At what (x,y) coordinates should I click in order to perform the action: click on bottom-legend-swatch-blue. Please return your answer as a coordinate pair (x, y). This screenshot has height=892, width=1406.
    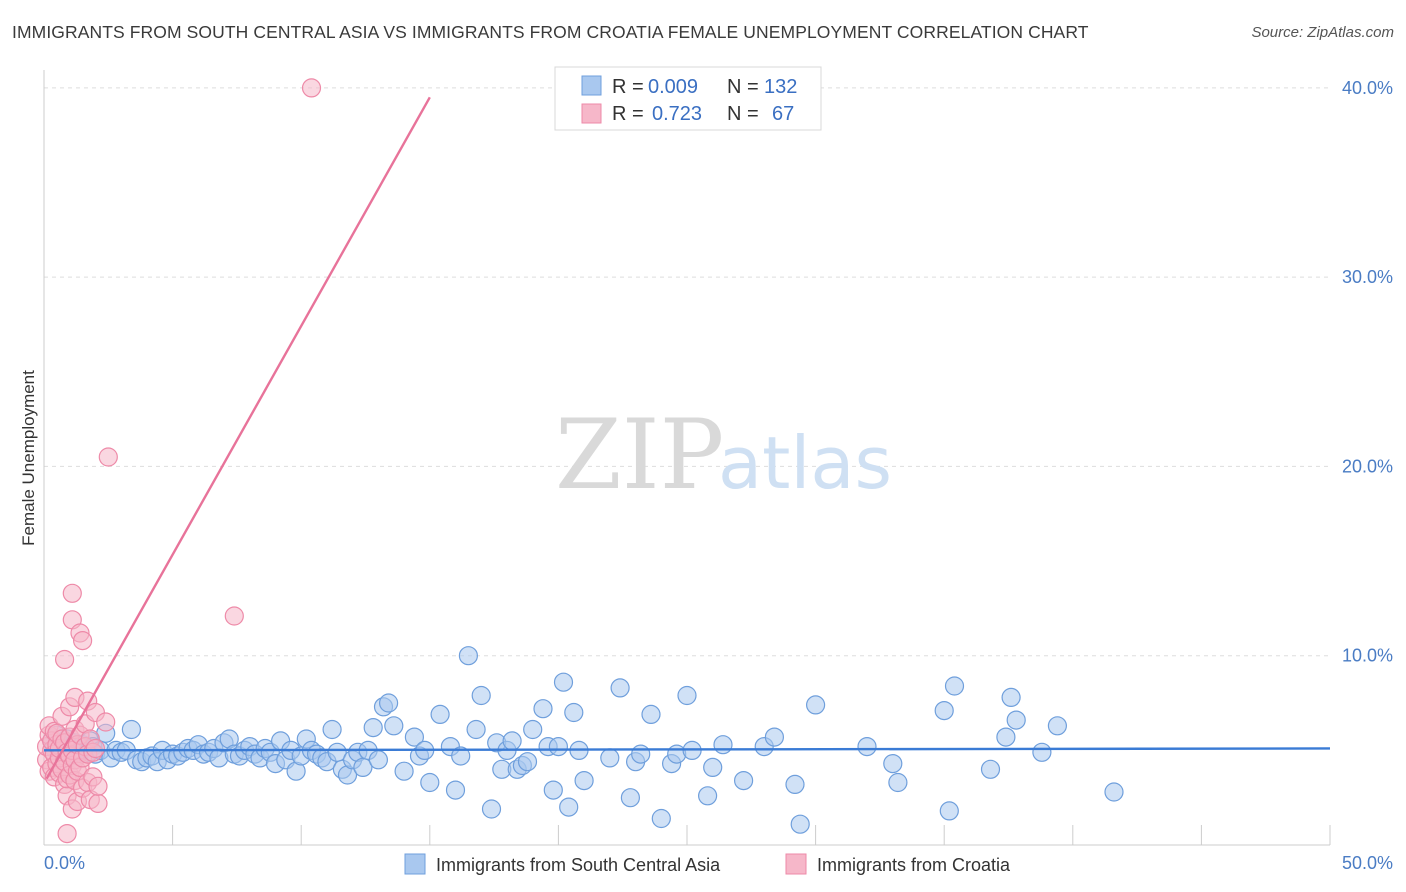
    Looking at the image, I should click on (415, 864).